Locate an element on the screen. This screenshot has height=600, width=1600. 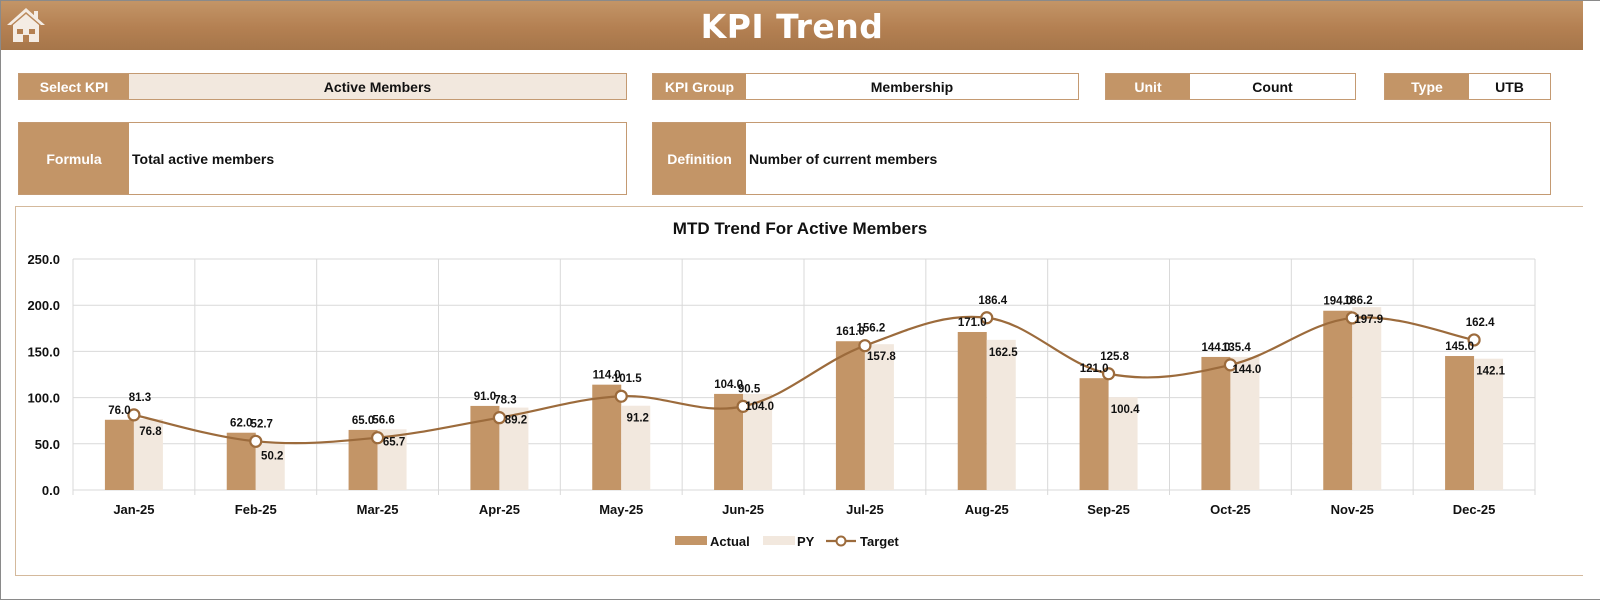
data-label: 156.2 is located at coordinates (871, 329).